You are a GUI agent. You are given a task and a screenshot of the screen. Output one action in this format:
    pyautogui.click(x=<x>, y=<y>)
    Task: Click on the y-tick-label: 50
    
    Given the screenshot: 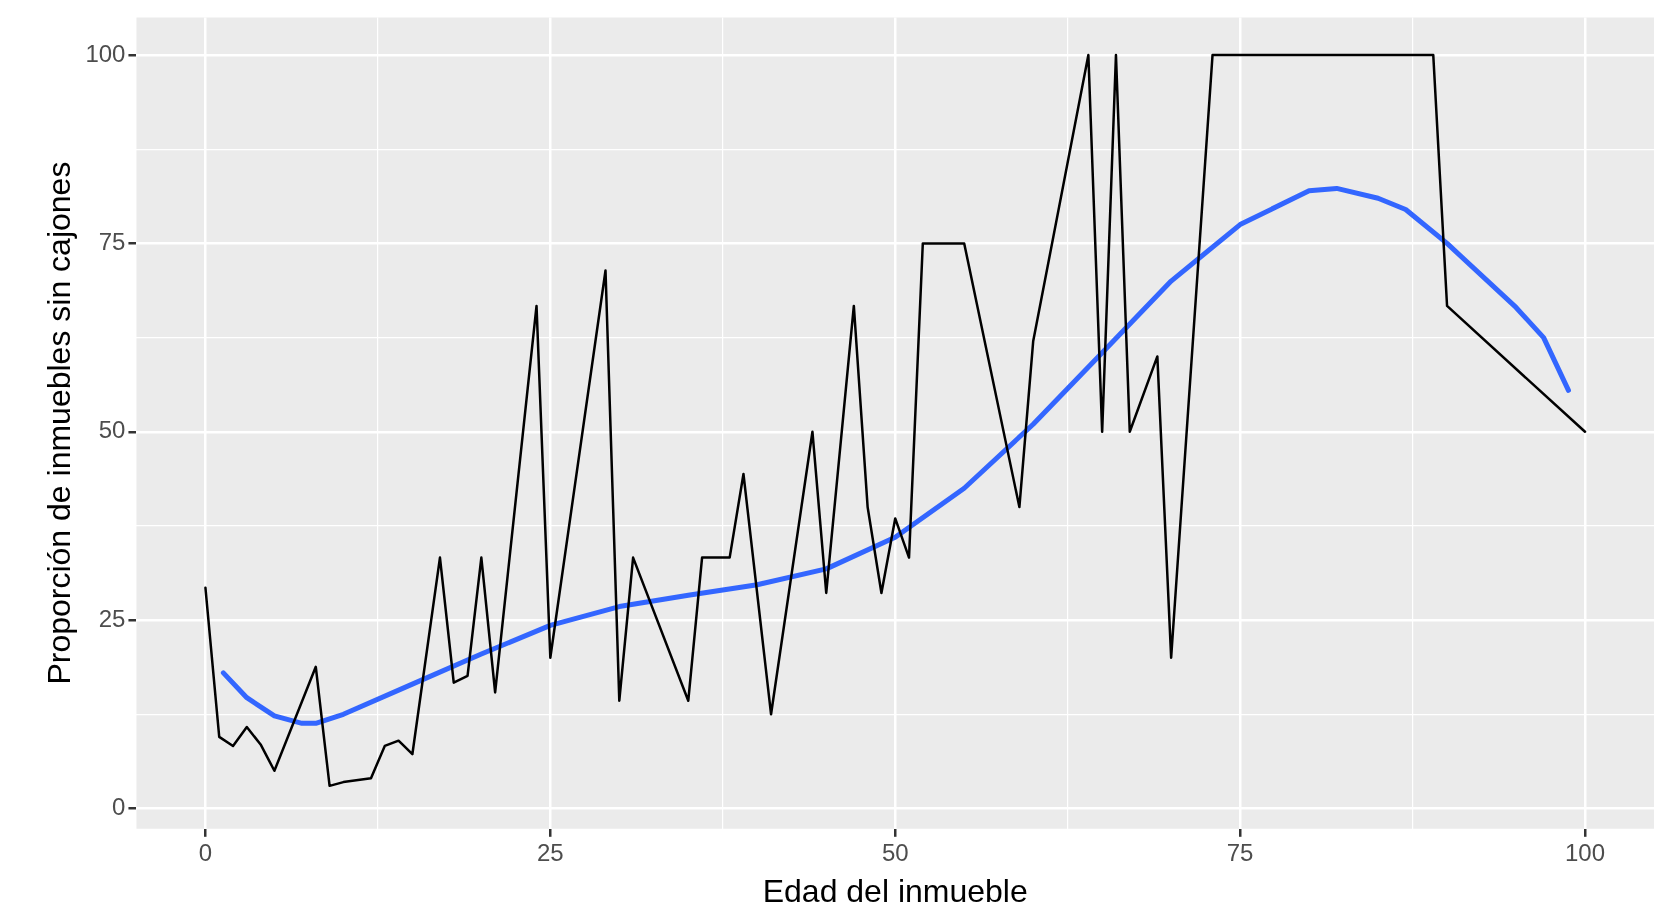 What is the action you would take?
    pyautogui.click(x=112, y=430)
    